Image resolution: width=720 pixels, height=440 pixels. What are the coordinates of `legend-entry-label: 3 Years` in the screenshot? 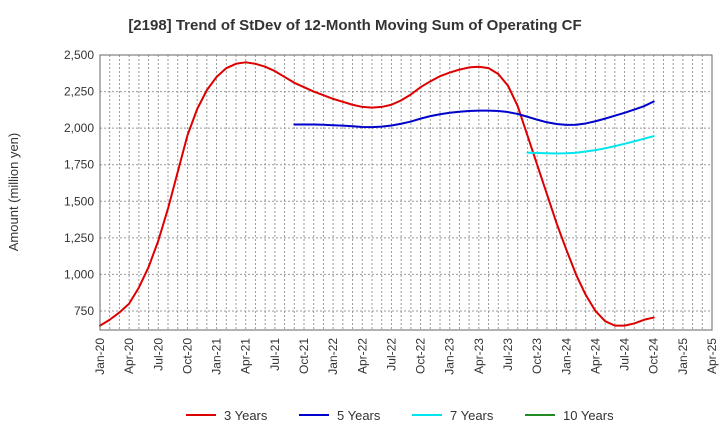 It's located at (246, 415).